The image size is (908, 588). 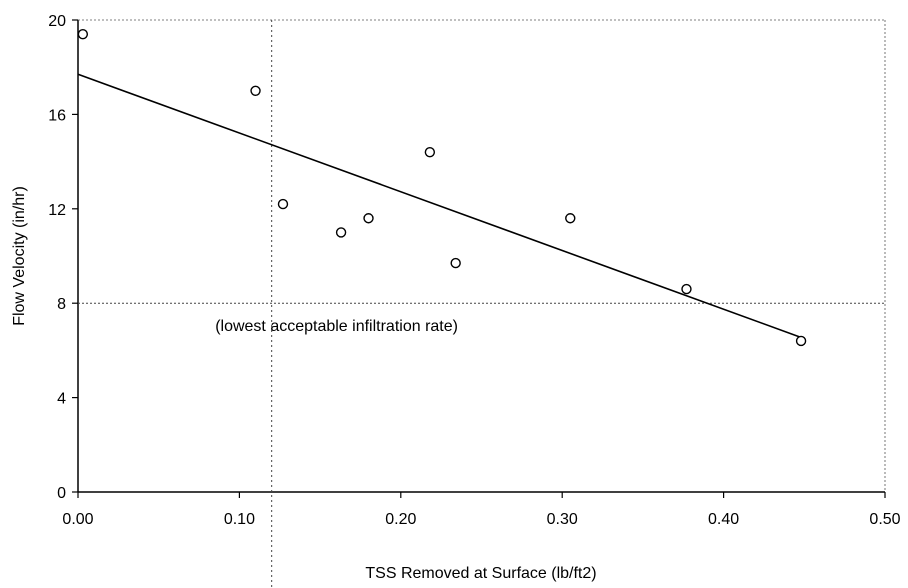 I want to click on y-tick-label: 20, so click(x=57, y=21).